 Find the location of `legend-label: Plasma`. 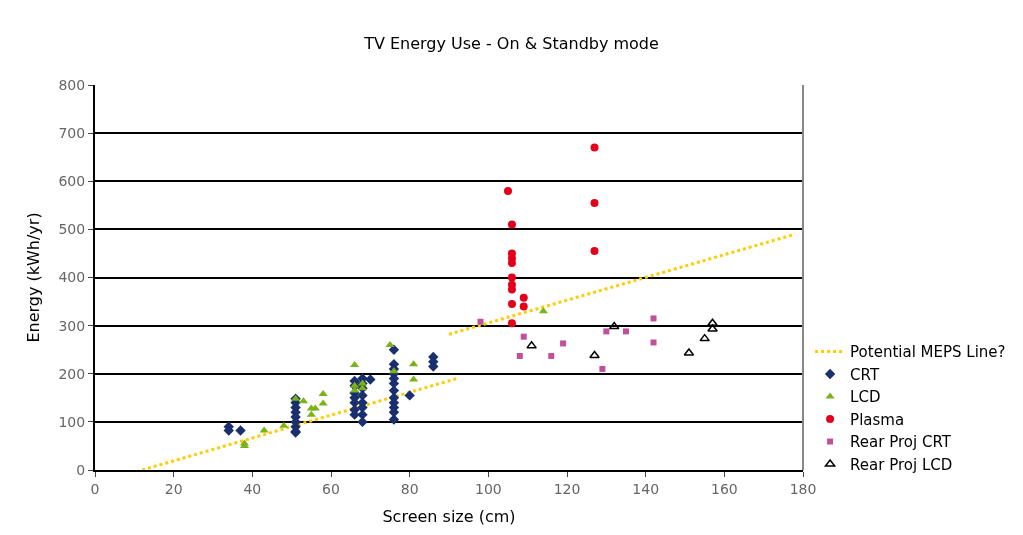

legend-label: Plasma is located at coordinates (877, 419).